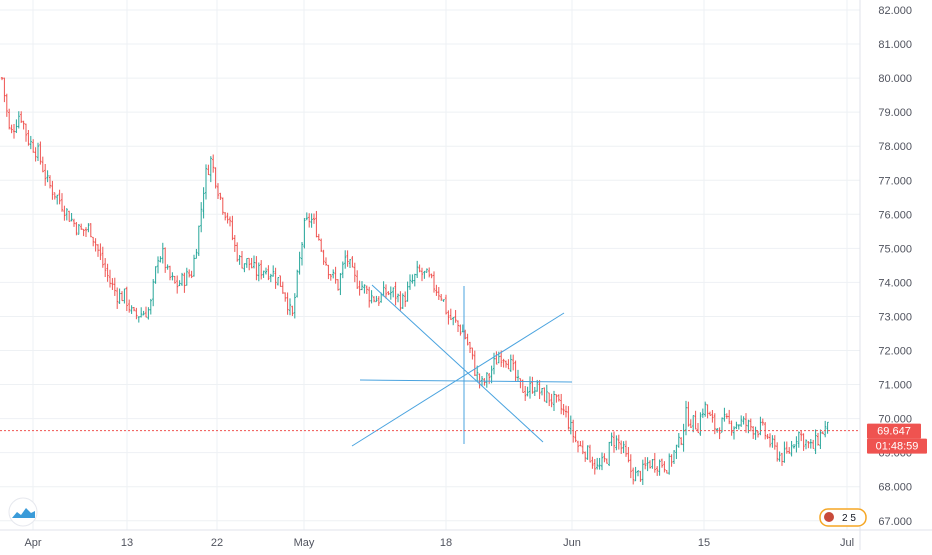 This screenshot has height=555, width=932. What do you see at coordinates (457, 363) in the screenshot?
I see `drawing-line-diagonal-down` at bounding box center [457, 363].